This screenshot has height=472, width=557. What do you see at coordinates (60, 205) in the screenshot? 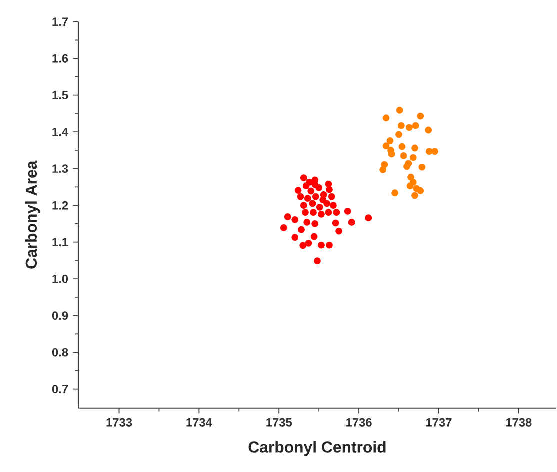
I see `y-tick-label: 1.2` at bounding box center [60, 205].